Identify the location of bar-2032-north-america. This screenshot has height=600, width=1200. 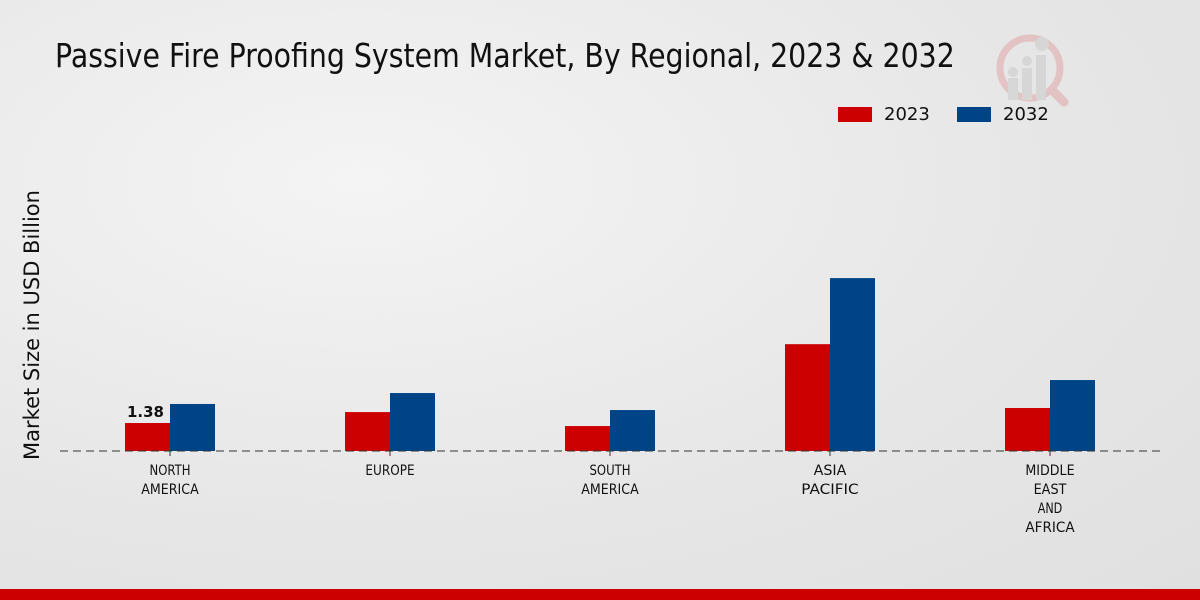
(192, 427).